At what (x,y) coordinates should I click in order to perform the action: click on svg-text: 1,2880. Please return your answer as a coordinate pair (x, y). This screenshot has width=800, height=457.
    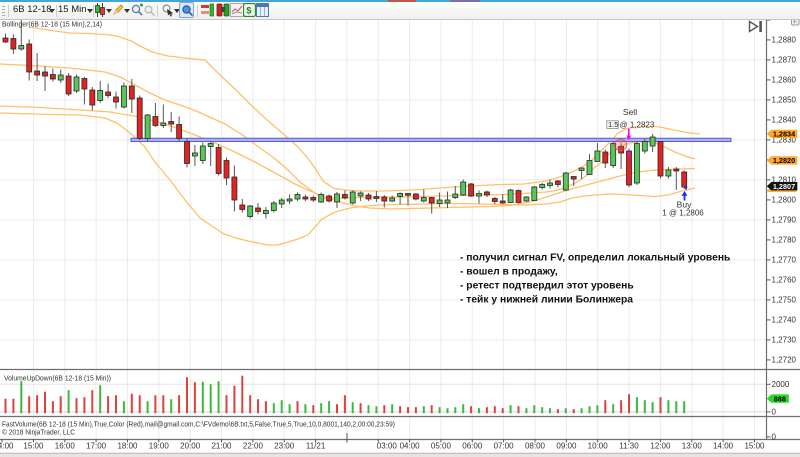
    Looking at the image, I should click on (784, 40).